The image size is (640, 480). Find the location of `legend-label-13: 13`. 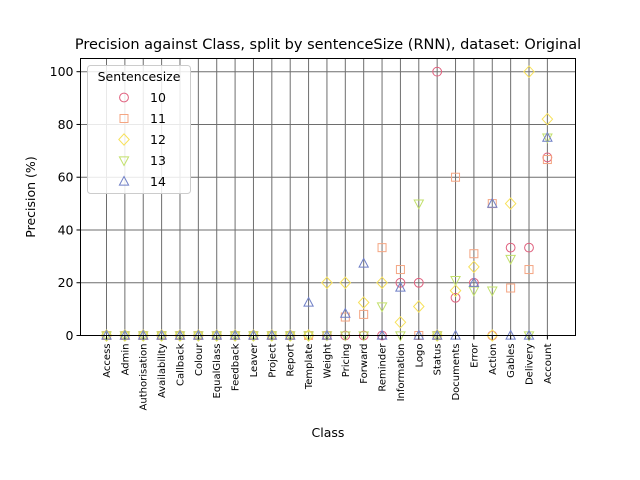

legend-label-13: 13 is located at coordinates (158, 160).